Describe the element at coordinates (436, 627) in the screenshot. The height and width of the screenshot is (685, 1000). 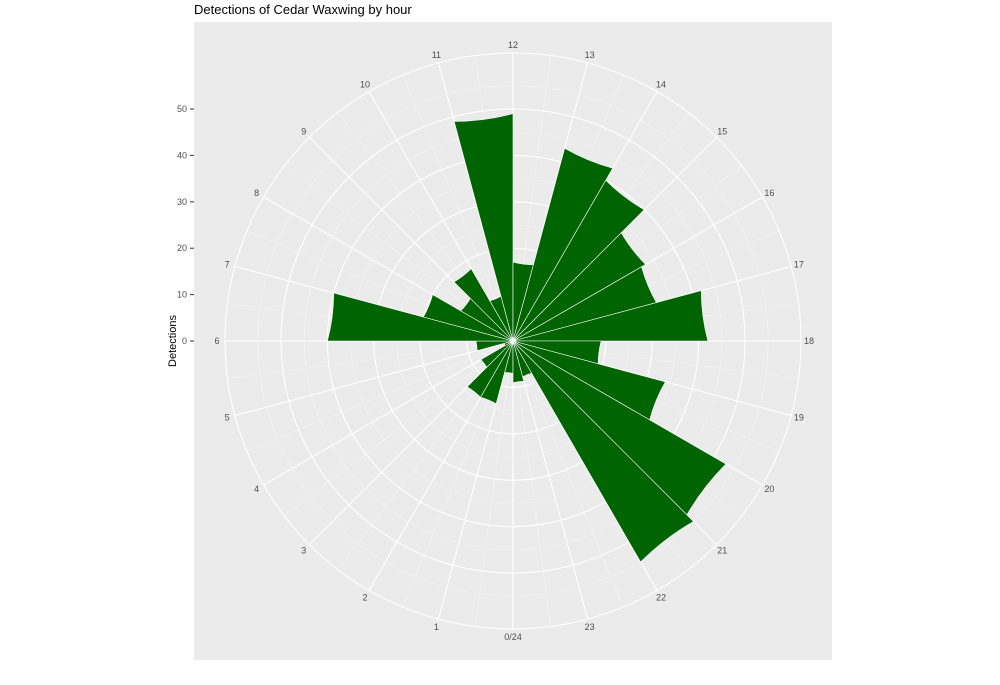
I see `hour-label: 1` at that location.